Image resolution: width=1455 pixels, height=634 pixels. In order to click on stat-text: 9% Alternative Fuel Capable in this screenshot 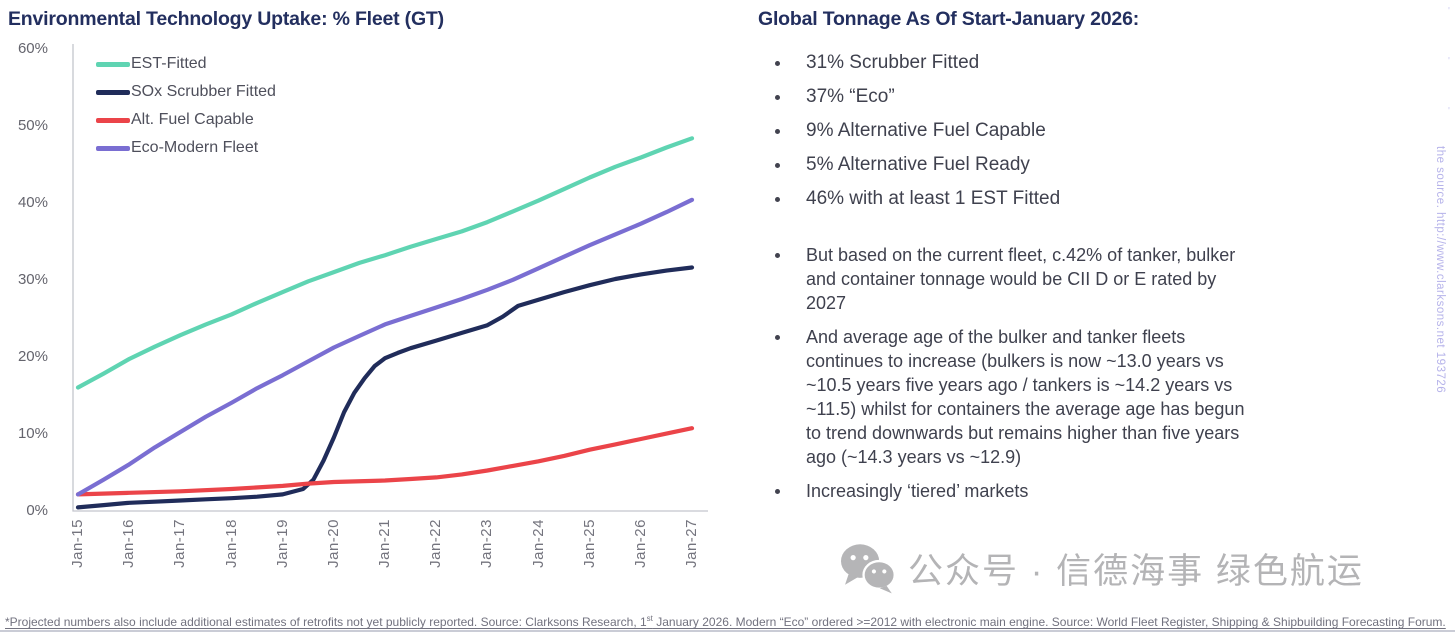, I will do `click(926, 130)`.